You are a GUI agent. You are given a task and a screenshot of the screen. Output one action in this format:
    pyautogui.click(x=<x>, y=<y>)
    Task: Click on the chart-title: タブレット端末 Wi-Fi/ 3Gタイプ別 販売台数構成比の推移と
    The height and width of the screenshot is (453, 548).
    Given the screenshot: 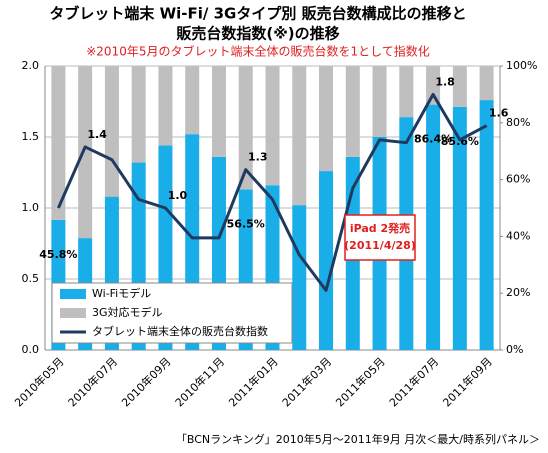 What is the action you would take?
    pyautogui.click(x=257, y=14)
    